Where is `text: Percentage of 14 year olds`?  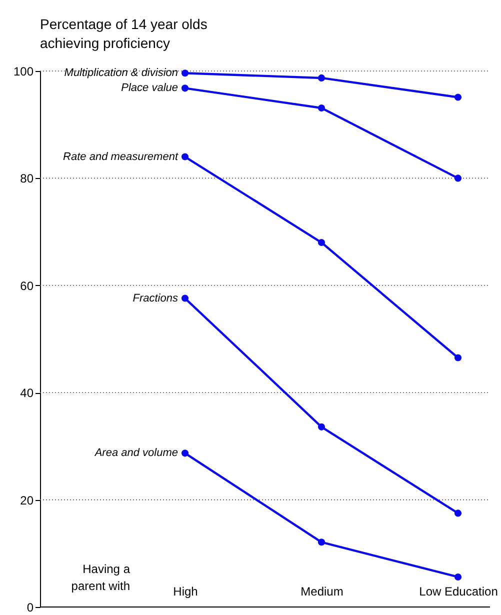 text: Percentage of 14 year olds is located at coordinates (124, 24).